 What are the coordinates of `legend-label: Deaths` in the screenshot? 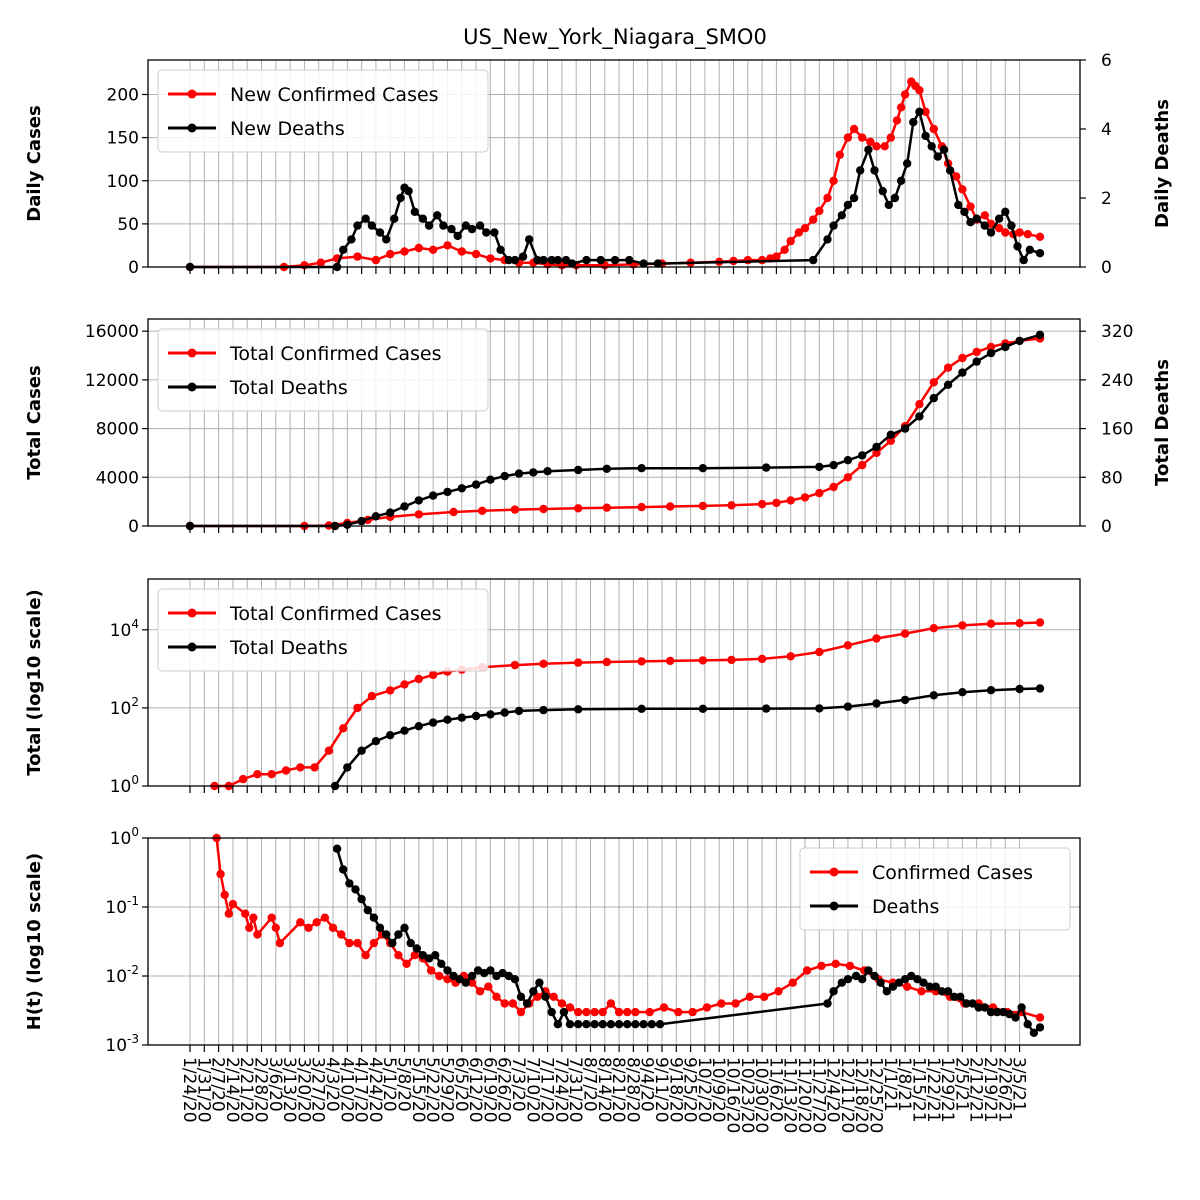 It's located at (905, 907).